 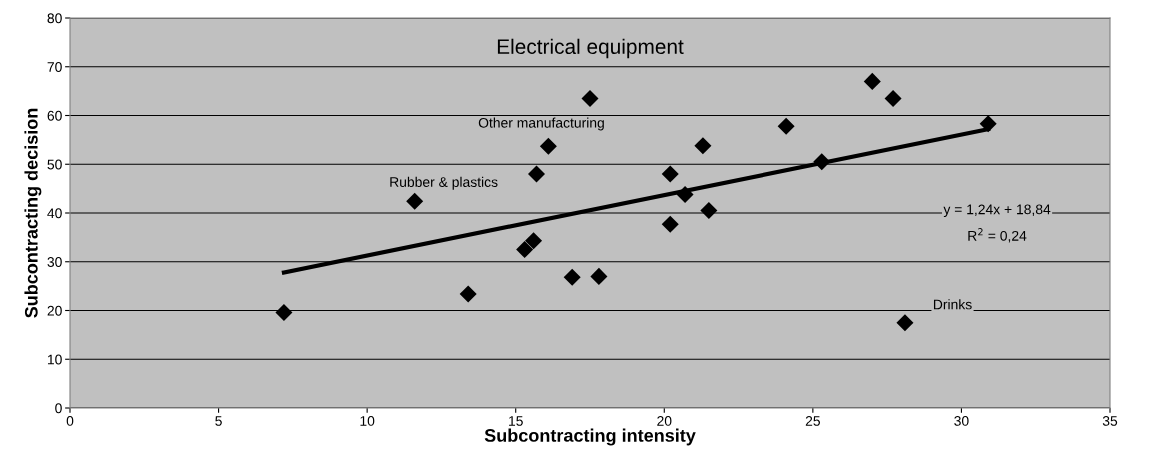 I want to click on x-tick-label: 30, so click(x=961, y=421).